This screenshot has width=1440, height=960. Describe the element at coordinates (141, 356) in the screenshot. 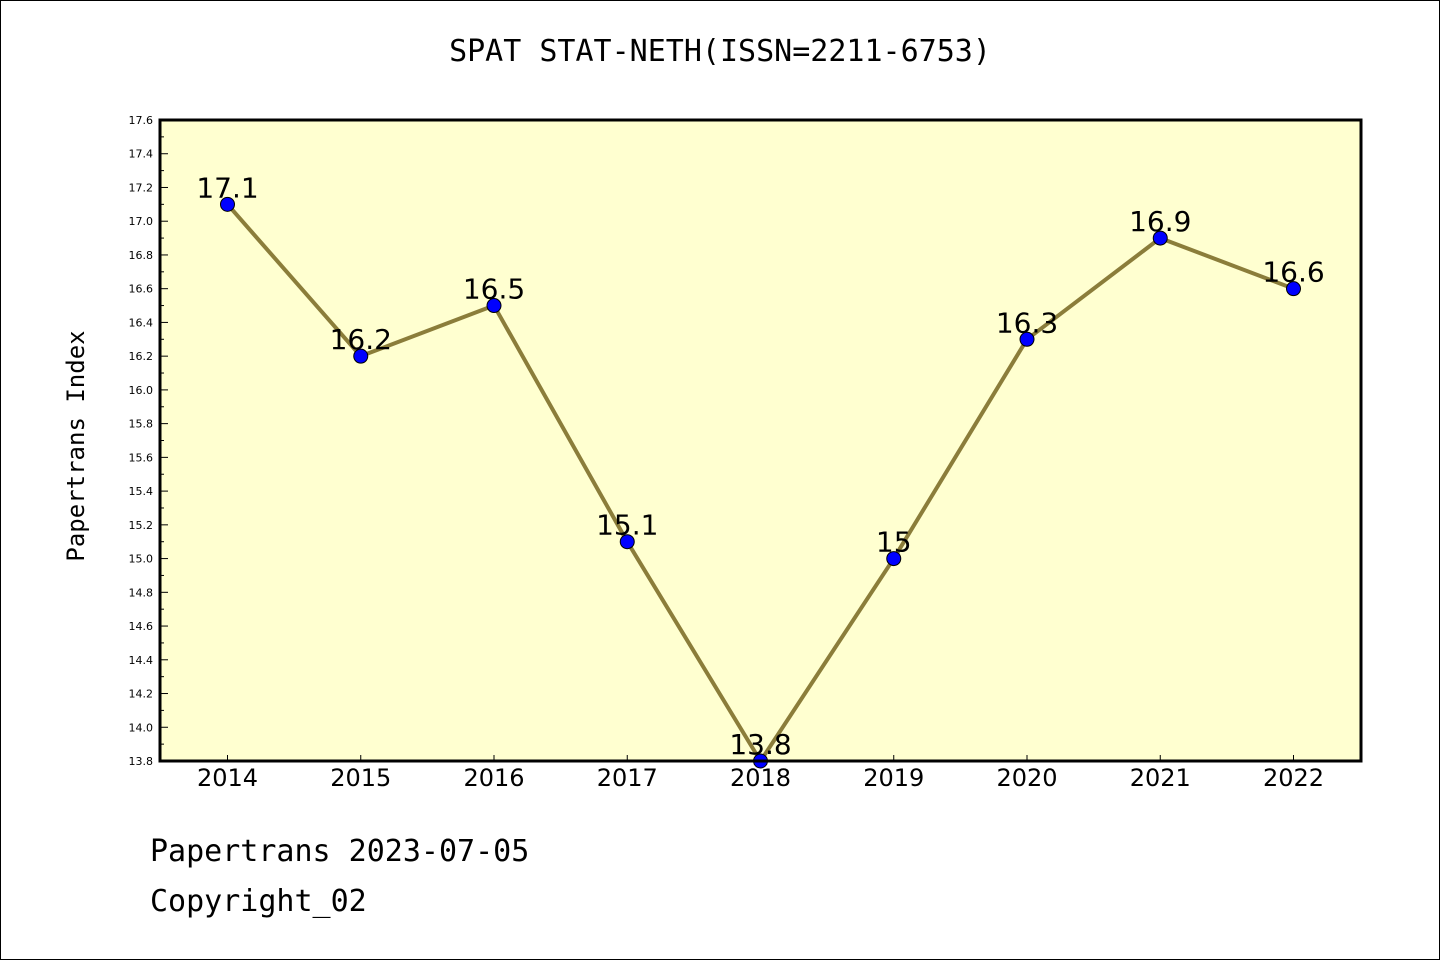

I see `y-tick-label: 16.2` at that location.